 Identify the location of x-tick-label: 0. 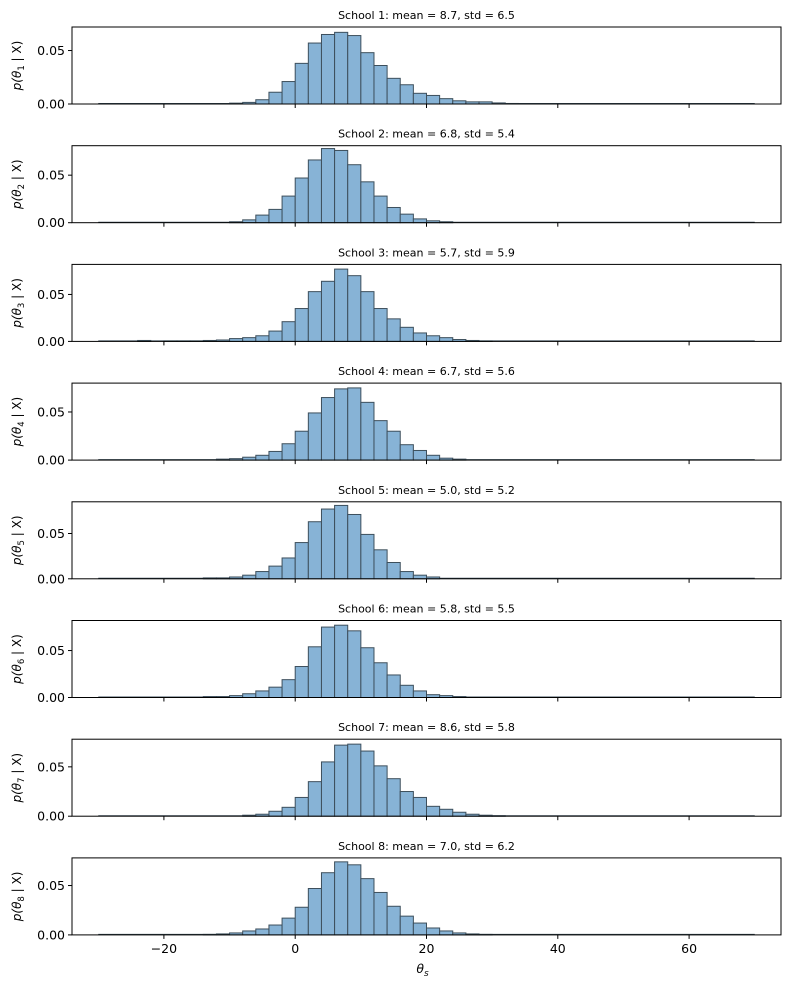
(295, 948).